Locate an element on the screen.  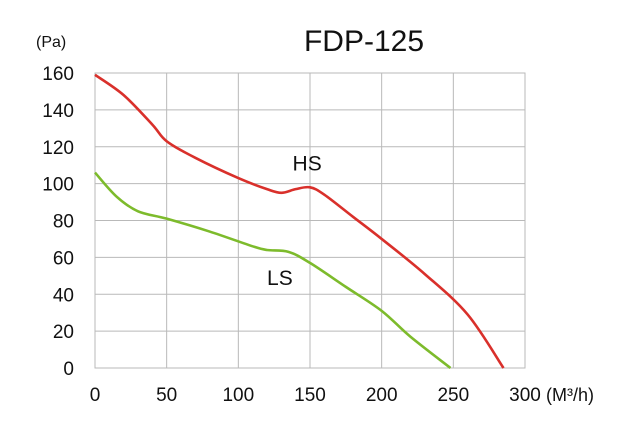
y-tick-label: 140 is located at coordinates (58, 111).